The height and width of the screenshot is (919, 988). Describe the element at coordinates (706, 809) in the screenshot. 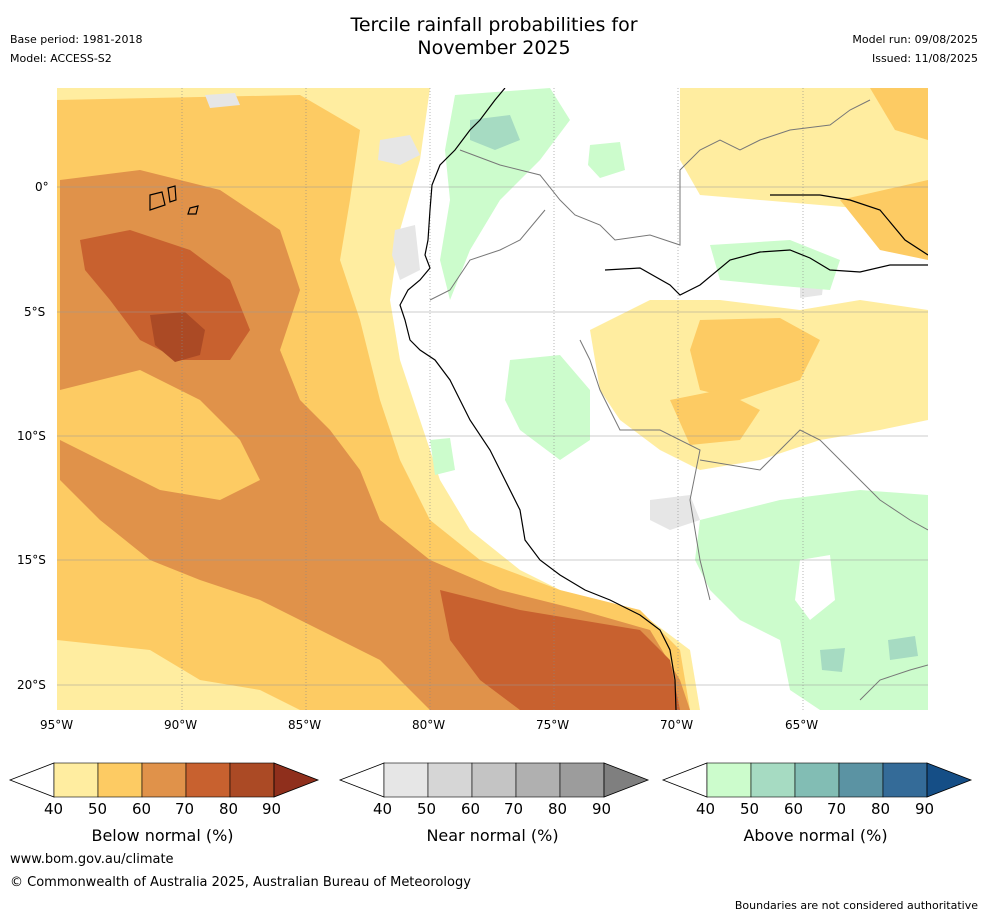

I see `cb2-tick-40: 40` at that location.